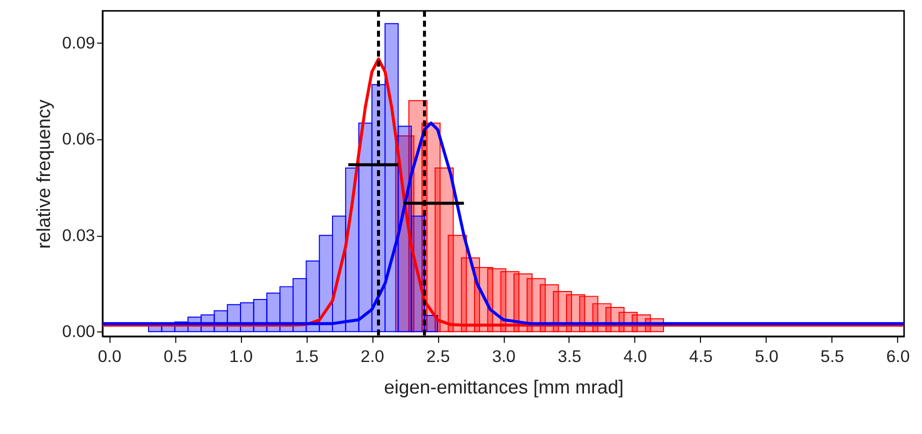 This screenshot has height=434, width=922. I want to click on x-tick-label: 3.5, so click(570, 356).